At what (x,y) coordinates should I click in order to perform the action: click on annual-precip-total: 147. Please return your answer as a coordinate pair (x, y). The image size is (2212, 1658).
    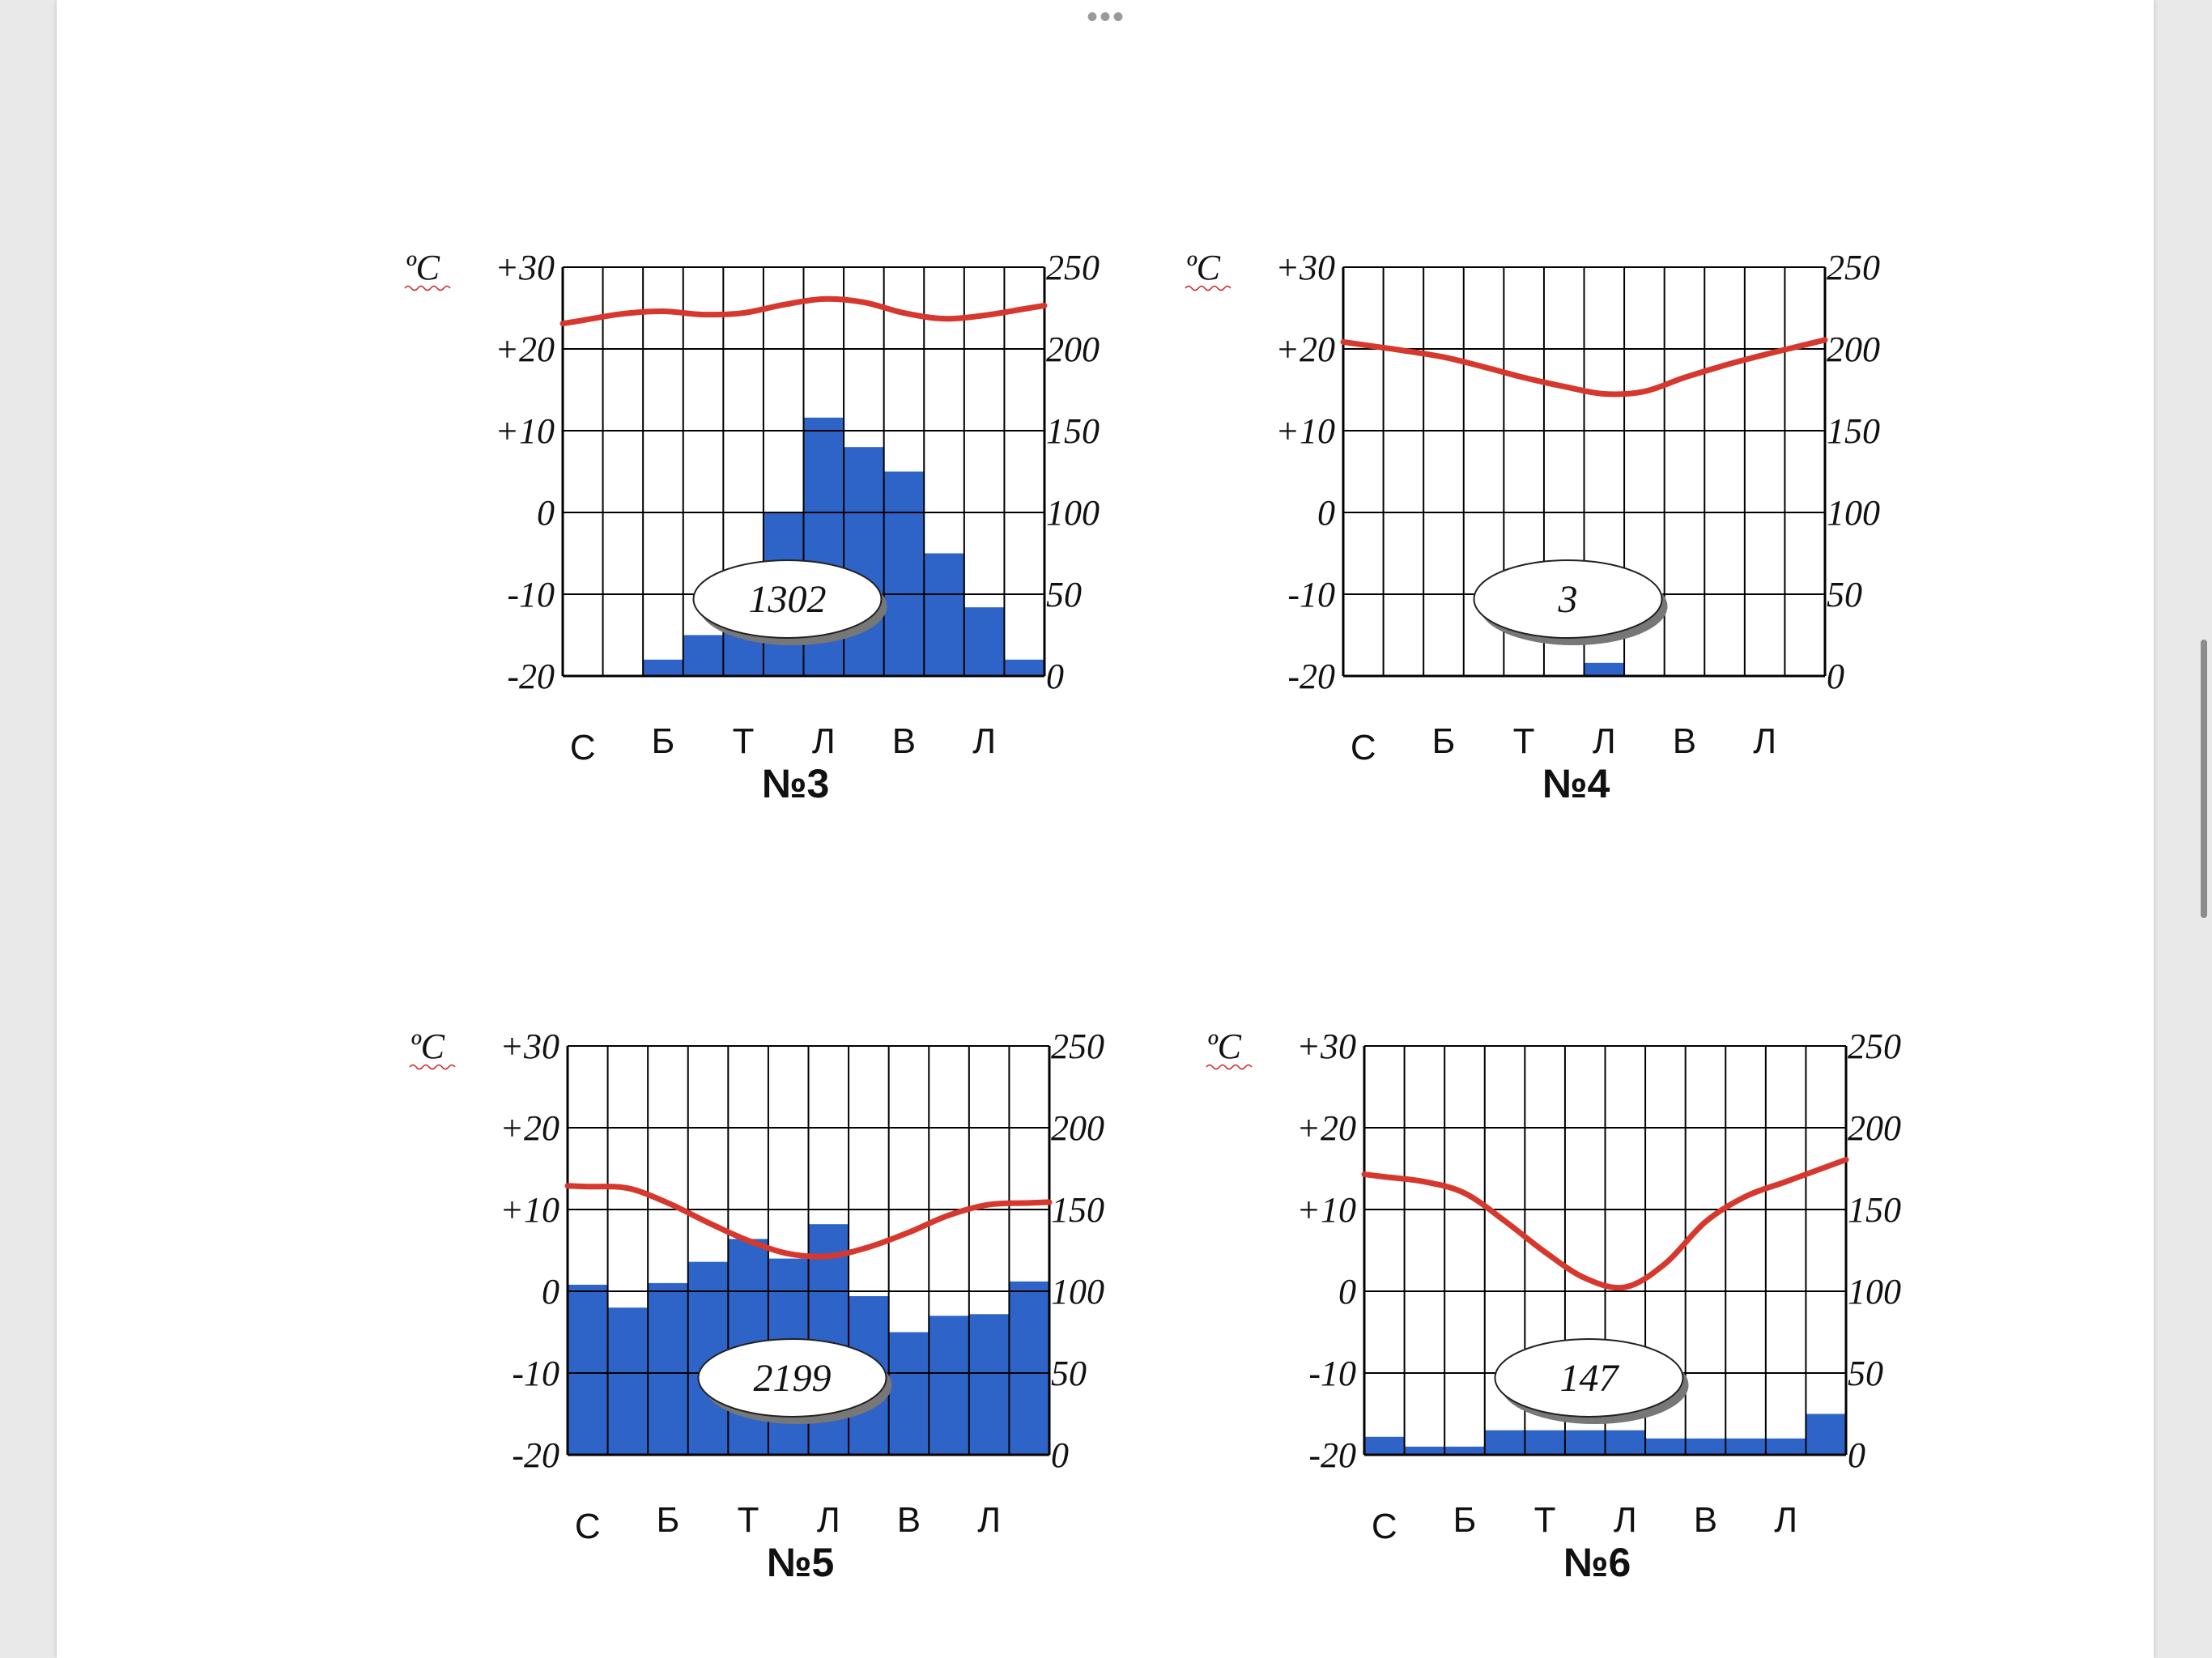
    Looking at the image, I should click on (1590, 1378).